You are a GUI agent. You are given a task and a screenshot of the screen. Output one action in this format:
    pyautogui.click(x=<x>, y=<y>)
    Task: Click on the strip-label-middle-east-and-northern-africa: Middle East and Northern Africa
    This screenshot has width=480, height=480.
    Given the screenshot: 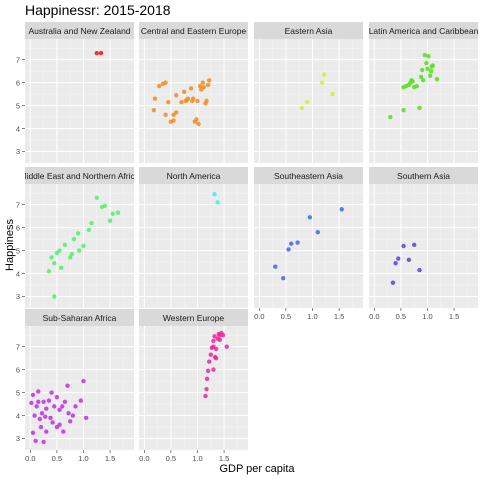 What is the action you would take?
    pyautogui.click(x=79, y=176)
    